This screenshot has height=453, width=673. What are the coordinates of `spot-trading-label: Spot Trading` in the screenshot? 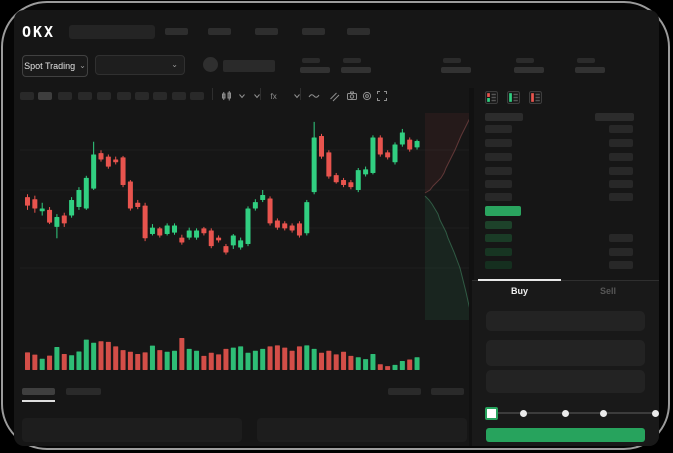 It's located at (50, 66).